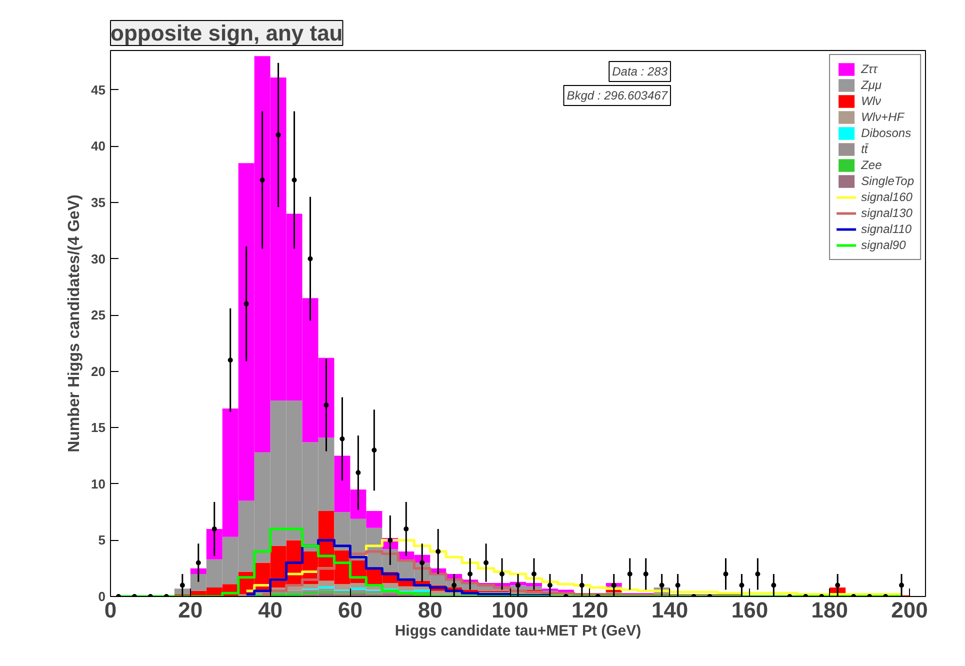 The image size is (965, 666). I want to click on x-tick-label: 140, so click(669, 610).